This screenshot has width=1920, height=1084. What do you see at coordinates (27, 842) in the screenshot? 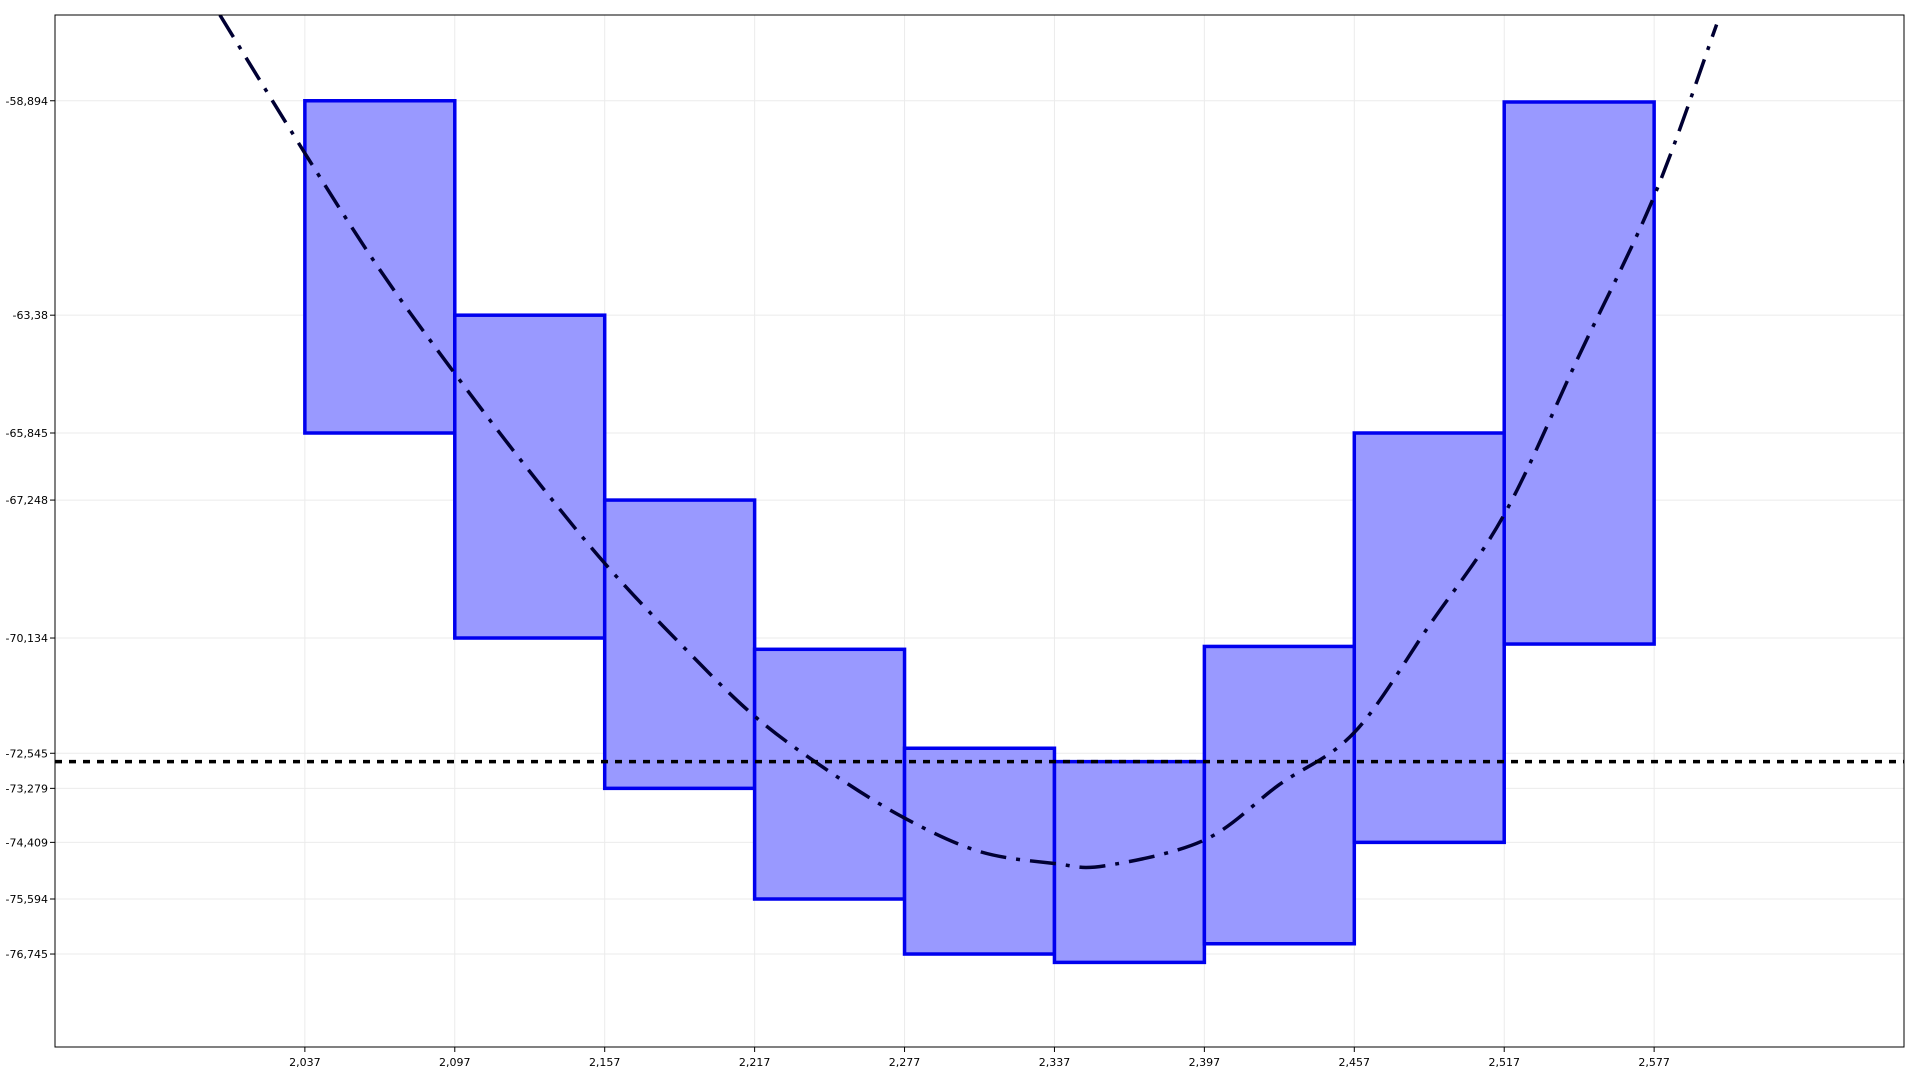
I see `y-tick-label: -74,409` at bounding box center [27, 842].